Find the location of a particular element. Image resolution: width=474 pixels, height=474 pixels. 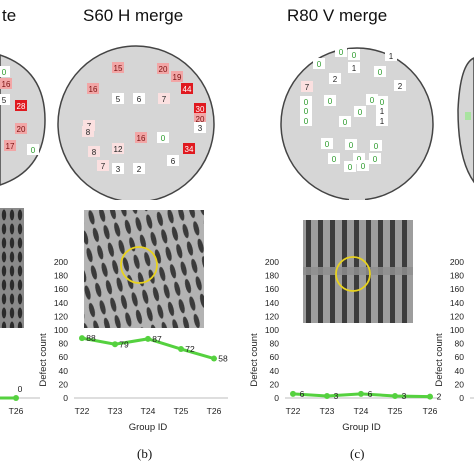

wafer-c-cell: 2 is located at coordinates (400, 85).